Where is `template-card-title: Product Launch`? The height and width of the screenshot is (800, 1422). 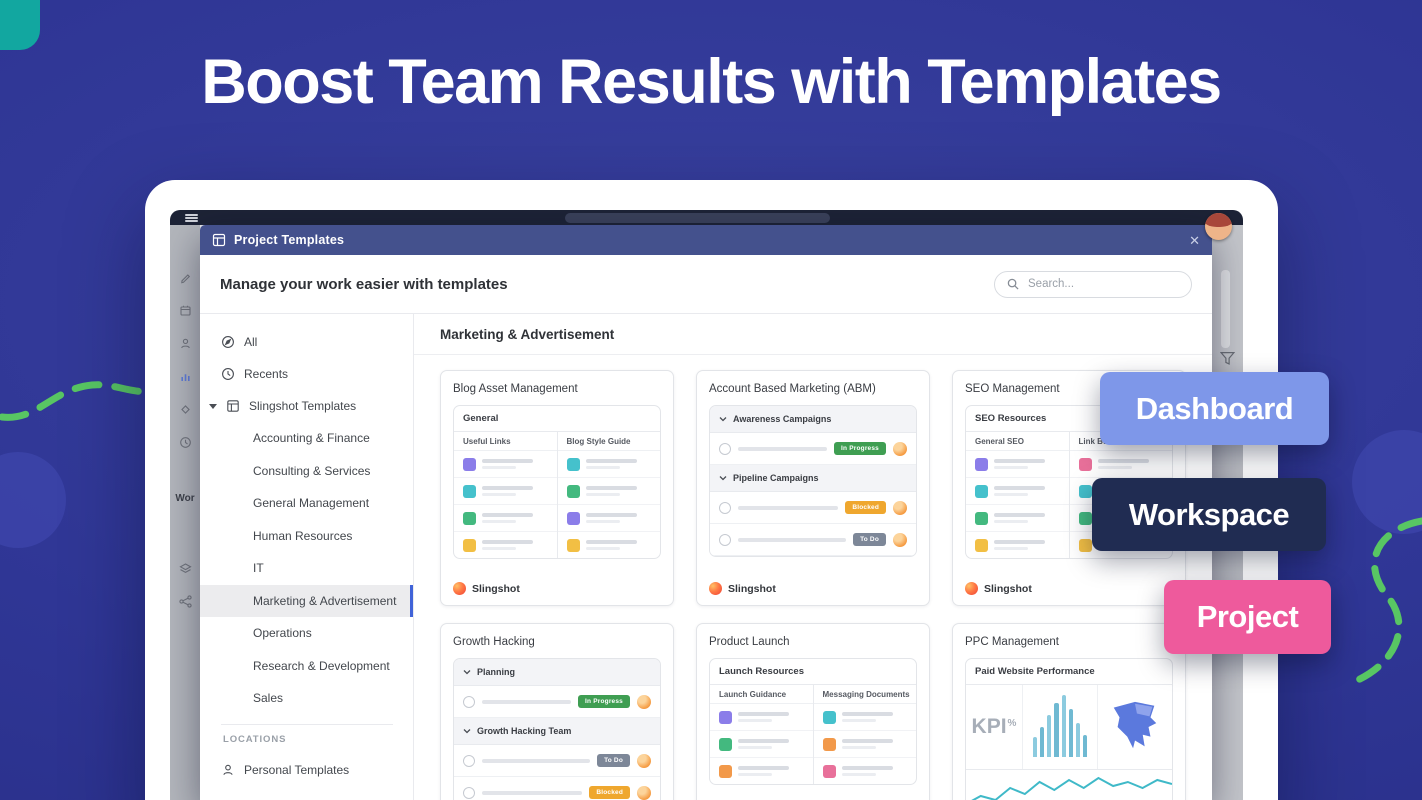
template-card-title: Product Launch is located at coordinates (749, 642).